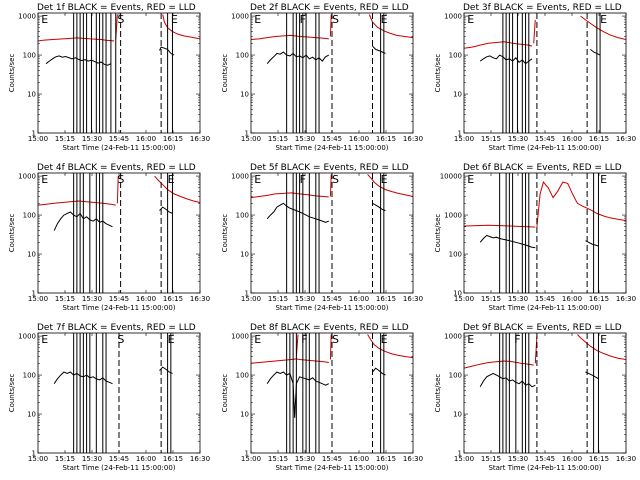 This screenshot has width=640, height=480. What do you see at coordinates (542, 8) in the screenshot?
I see `panel-3-title: Det 3f BLACK = Events, RED = LLD` at bounding box center [542, 8].